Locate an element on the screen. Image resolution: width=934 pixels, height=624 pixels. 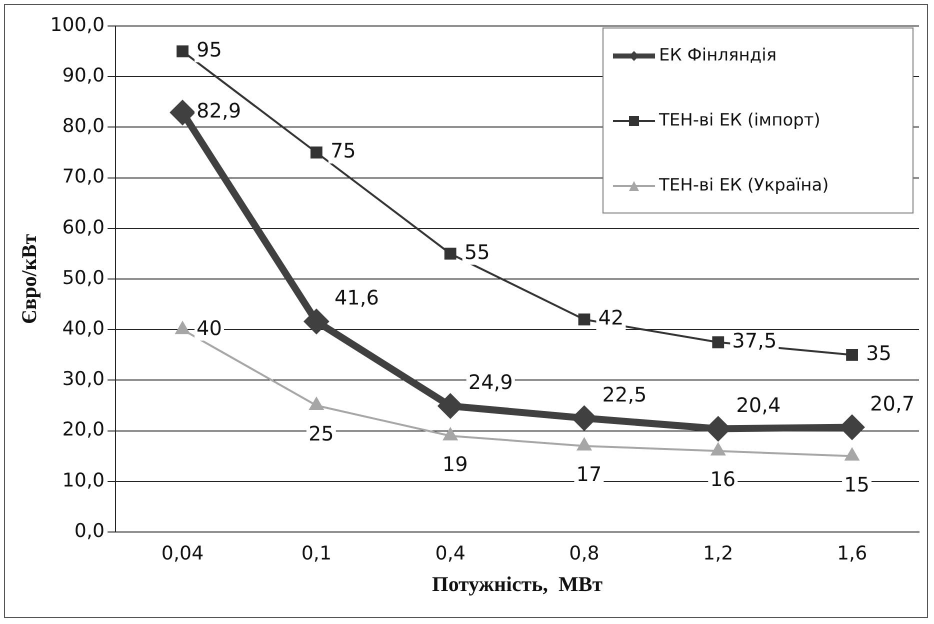
y-tick-label: 60,0 is located at coordinates (83, 227).